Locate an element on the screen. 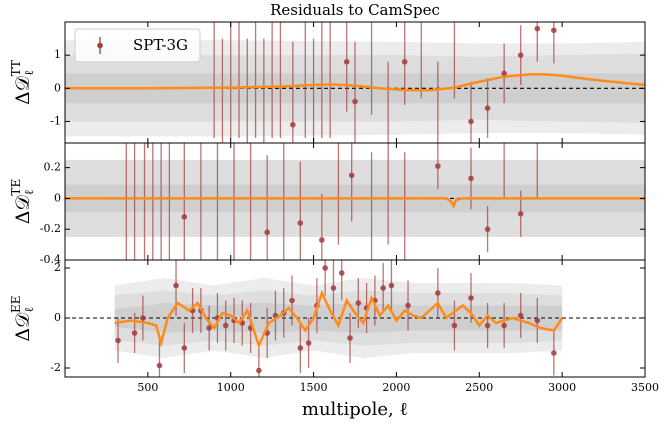  y-tick-label: 0.2 is located at coordinates (53, 167).